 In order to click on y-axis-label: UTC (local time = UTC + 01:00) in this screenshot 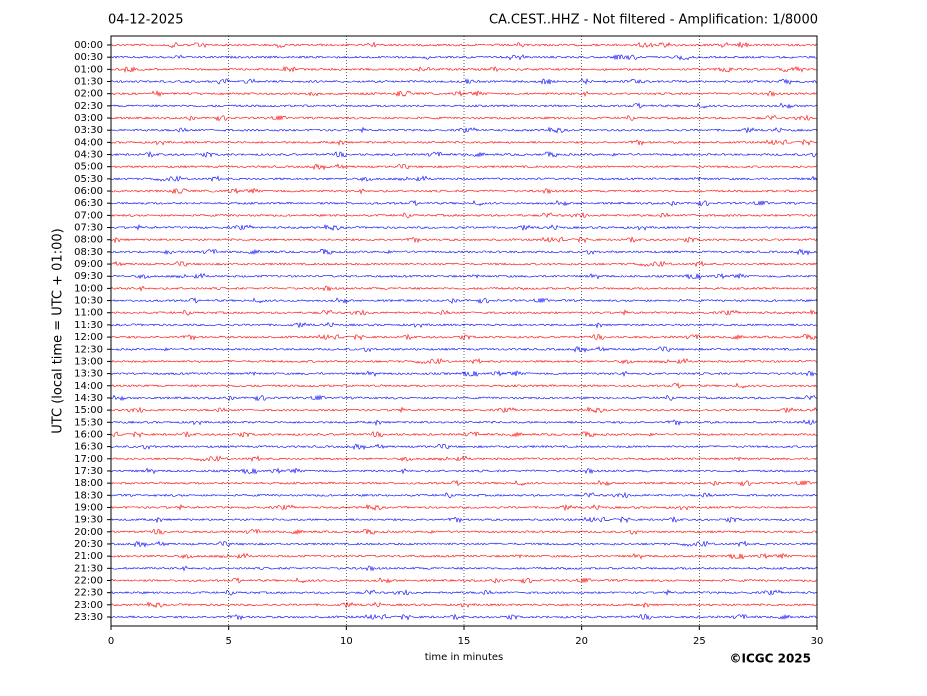, I will do `click(58, 330)`.